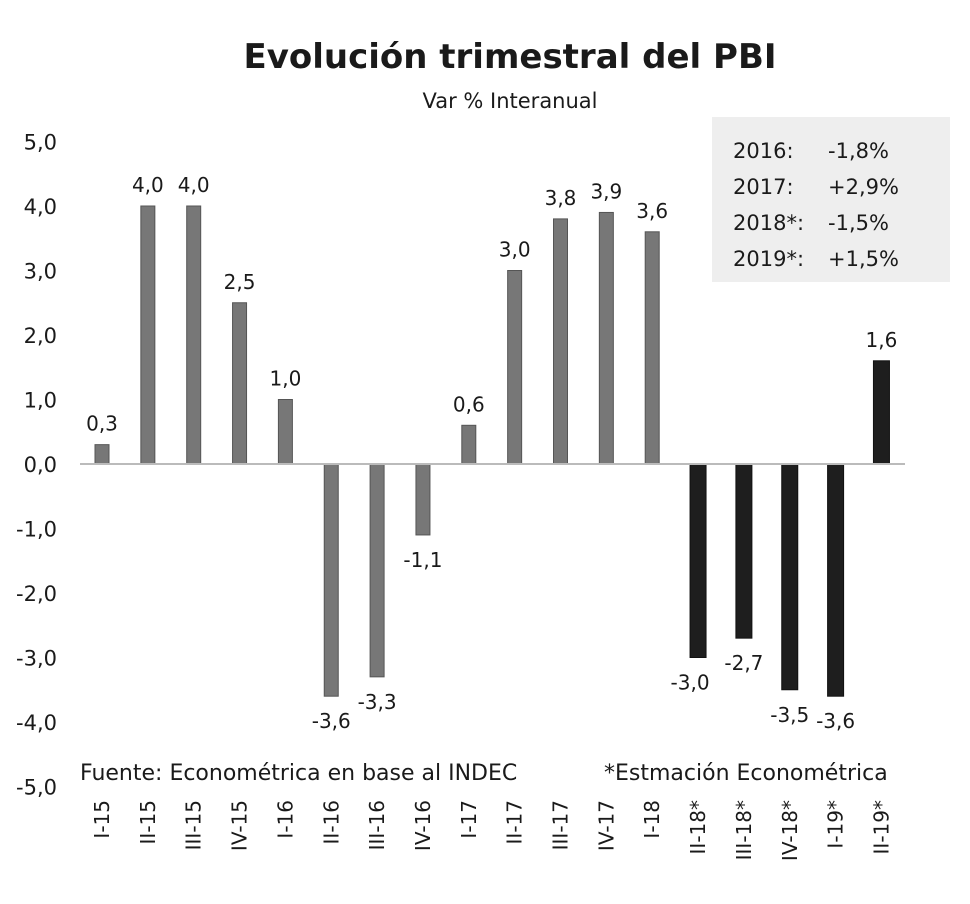 This screenshot has height=904, width=970. I want to click on x-tick-label: IV-15, so click(240, 825).